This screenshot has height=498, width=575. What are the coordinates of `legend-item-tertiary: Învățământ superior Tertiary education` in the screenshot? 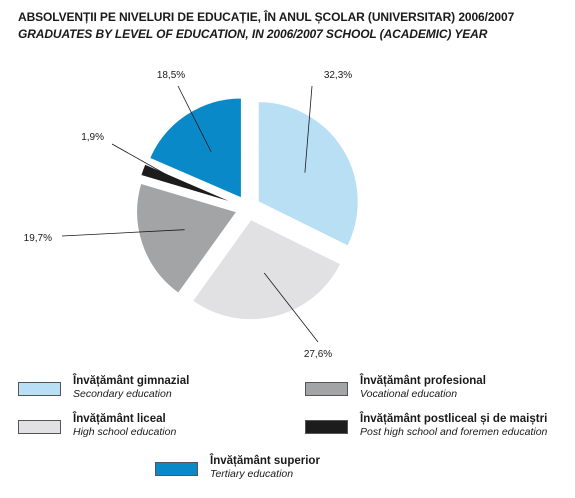 It's located at (237, 468).